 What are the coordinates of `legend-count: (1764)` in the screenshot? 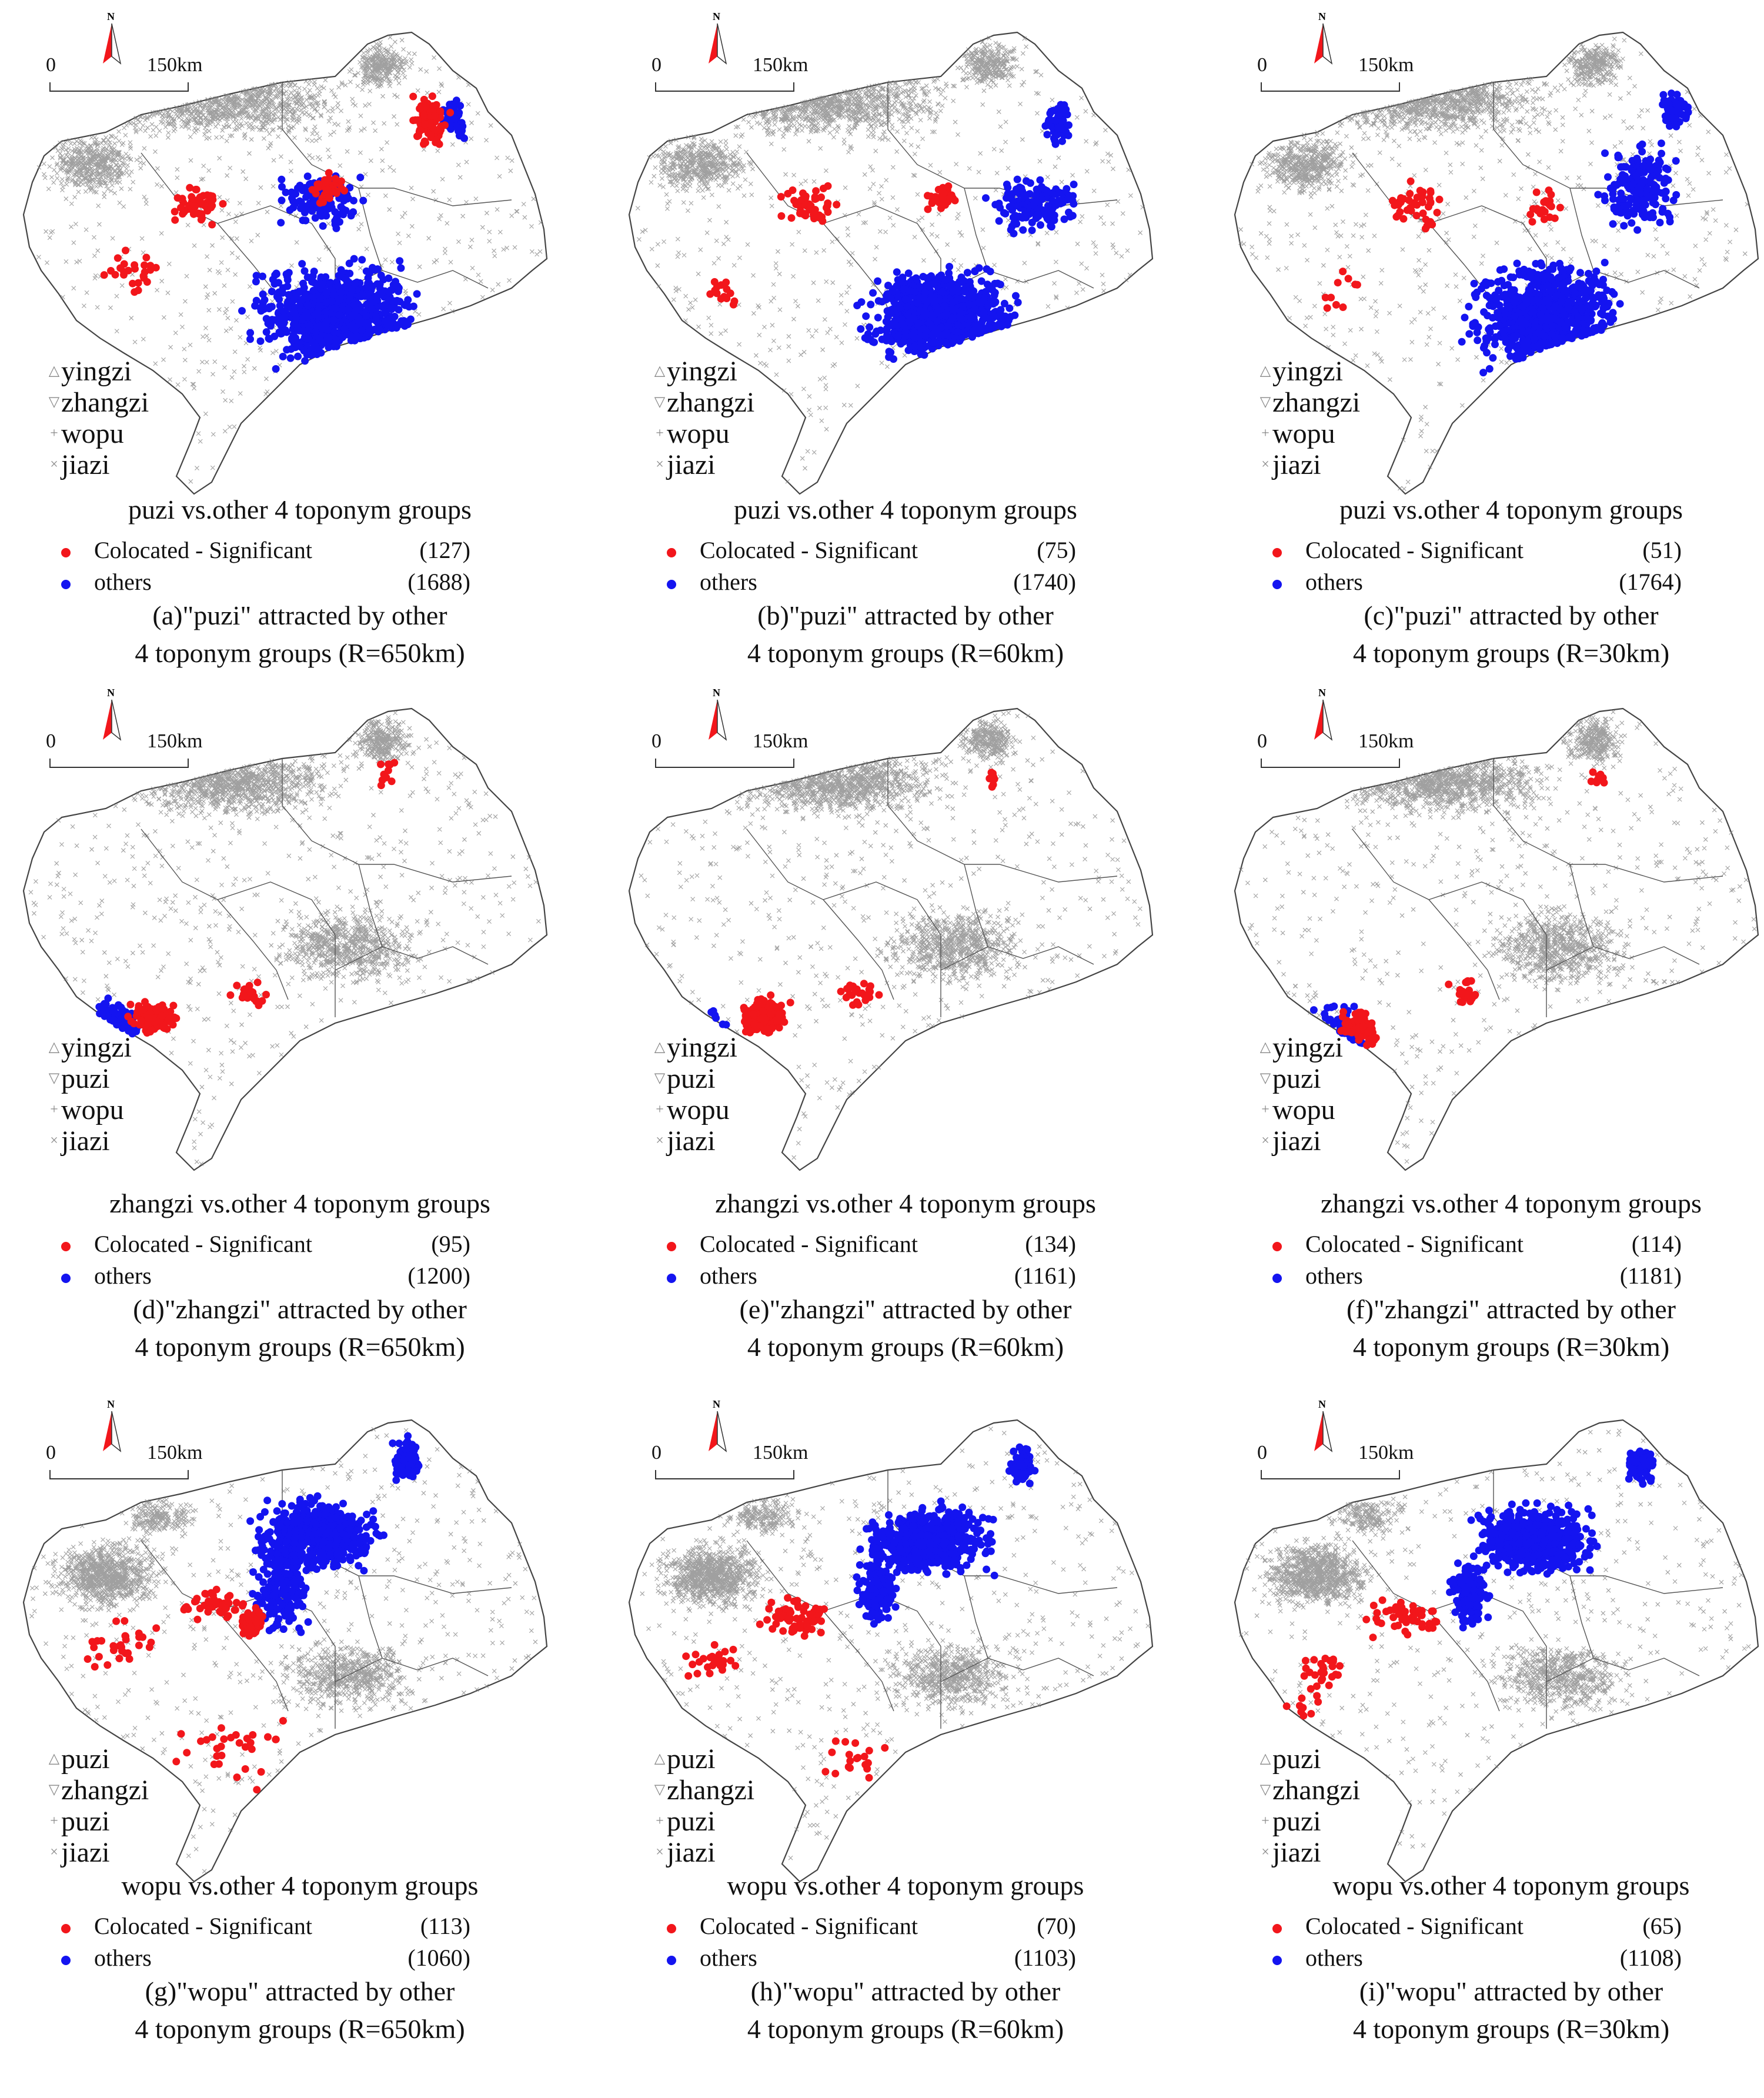 It's located at (1650, 582).